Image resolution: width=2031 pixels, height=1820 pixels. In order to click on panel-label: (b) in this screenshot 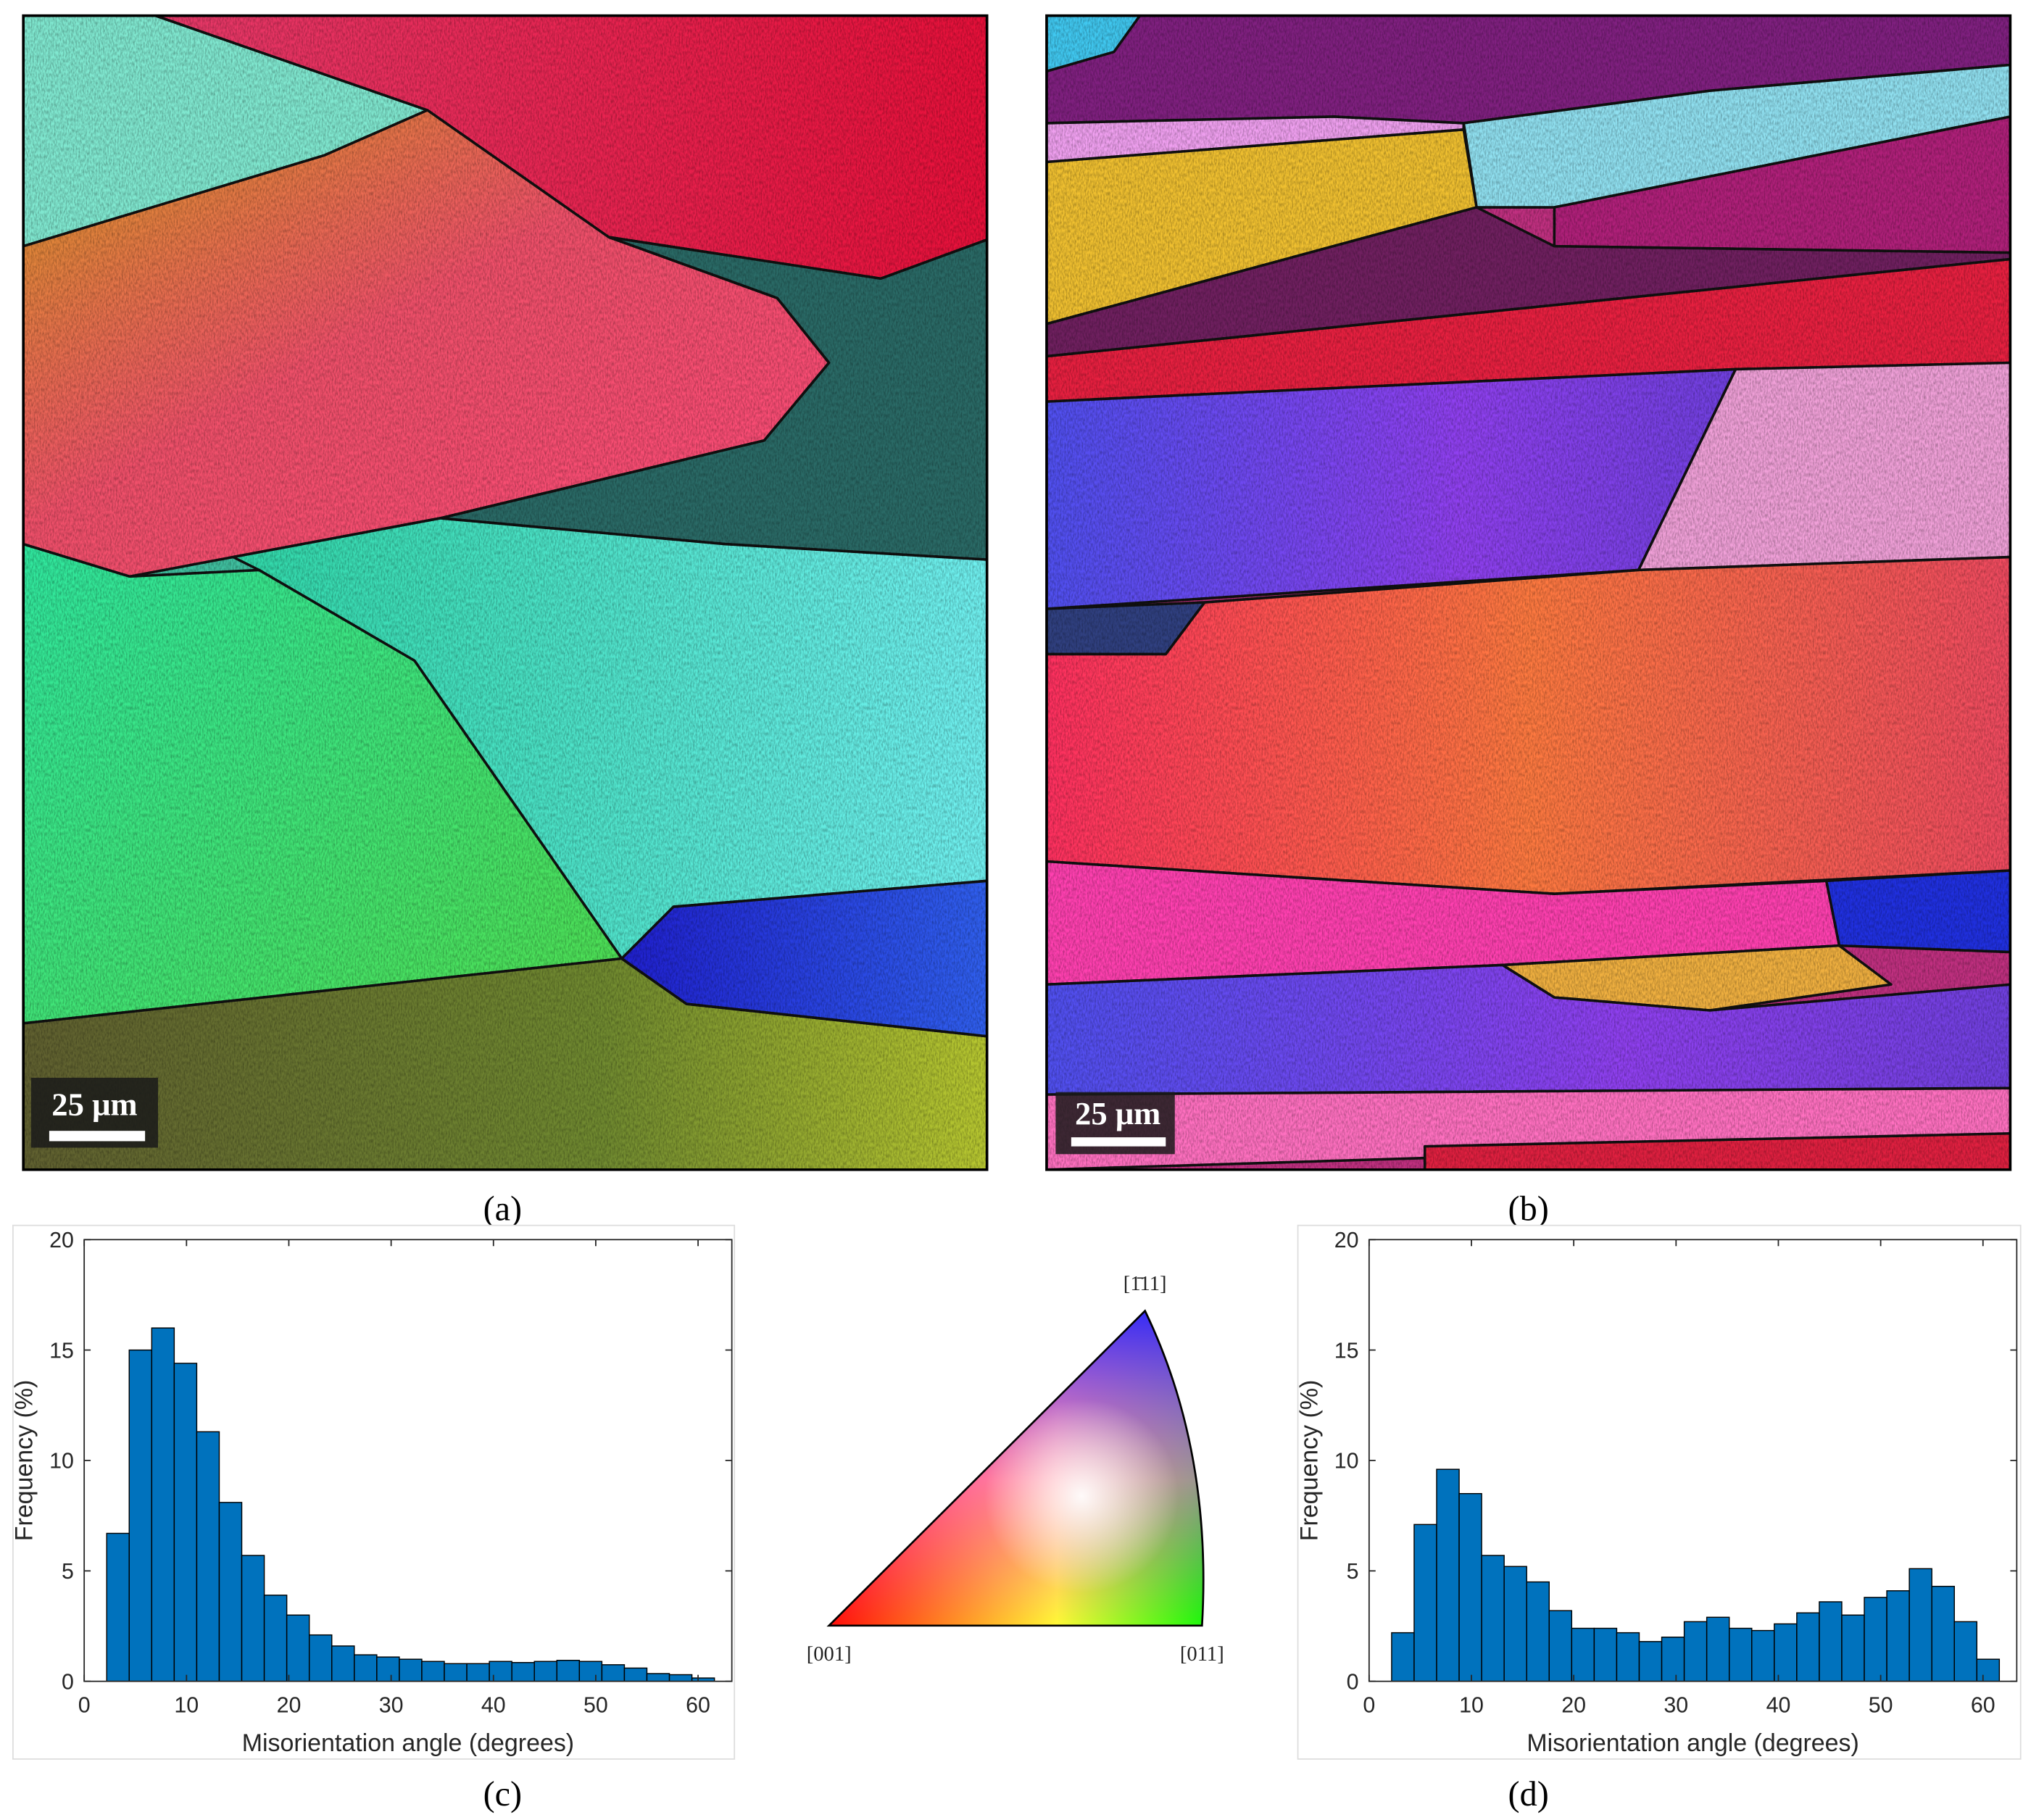, I will do `click(1528, 1208)`.